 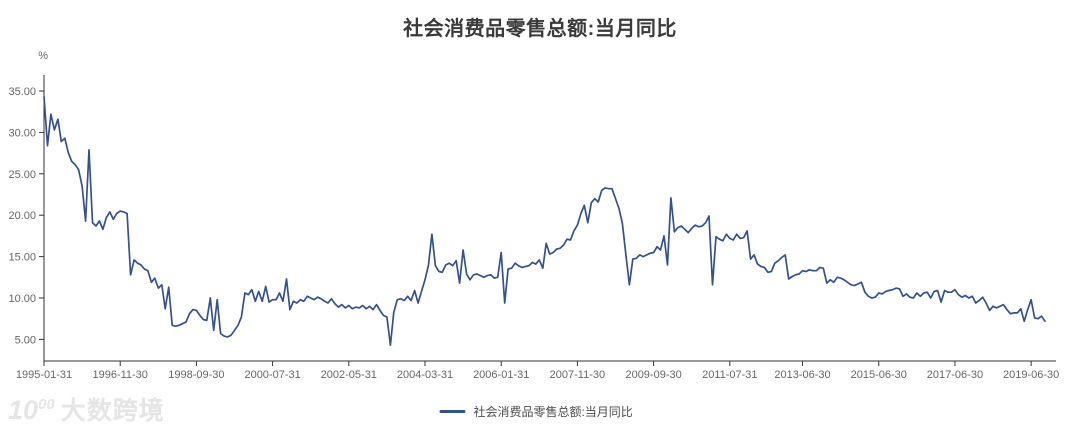 I want to click on y-axis-unit-label: %, so click(x=43, y=56).